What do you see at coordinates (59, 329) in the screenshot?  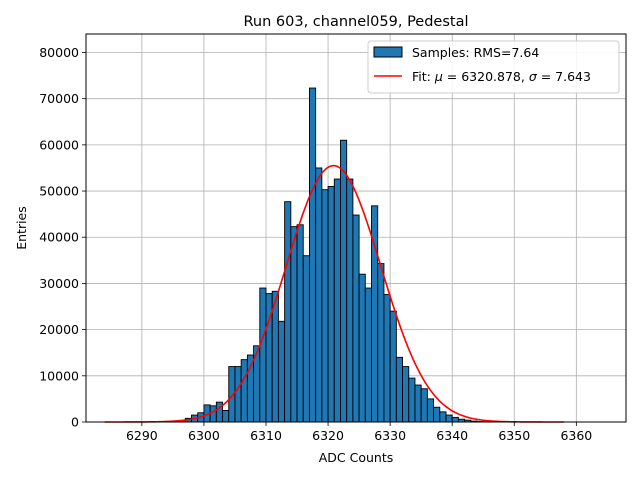 I see `y-tick-label: 20000` at bounding box center [59, 329].